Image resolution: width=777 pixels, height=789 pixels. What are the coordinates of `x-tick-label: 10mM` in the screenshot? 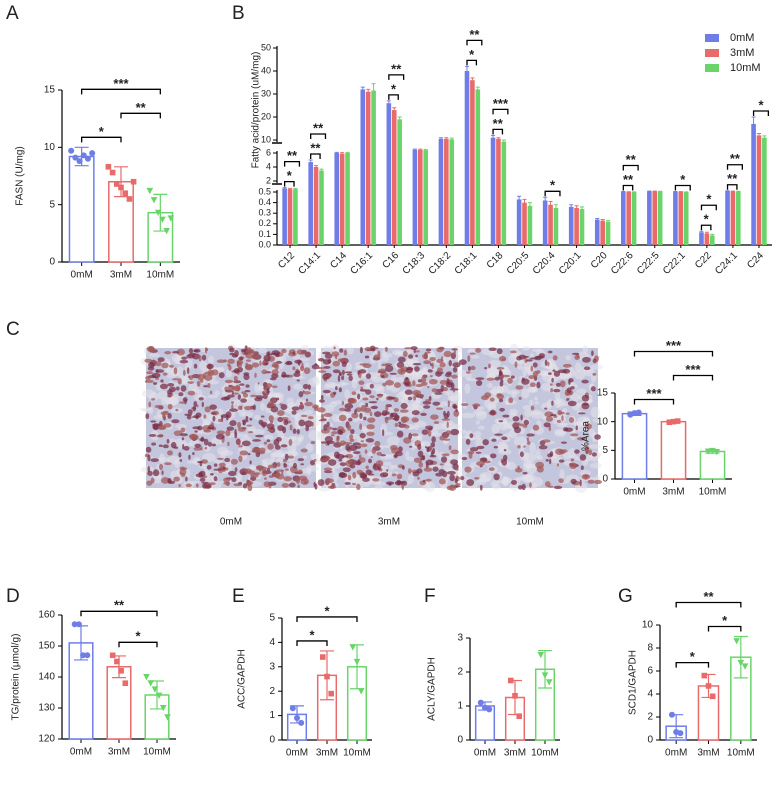 It's located at (157, 752).